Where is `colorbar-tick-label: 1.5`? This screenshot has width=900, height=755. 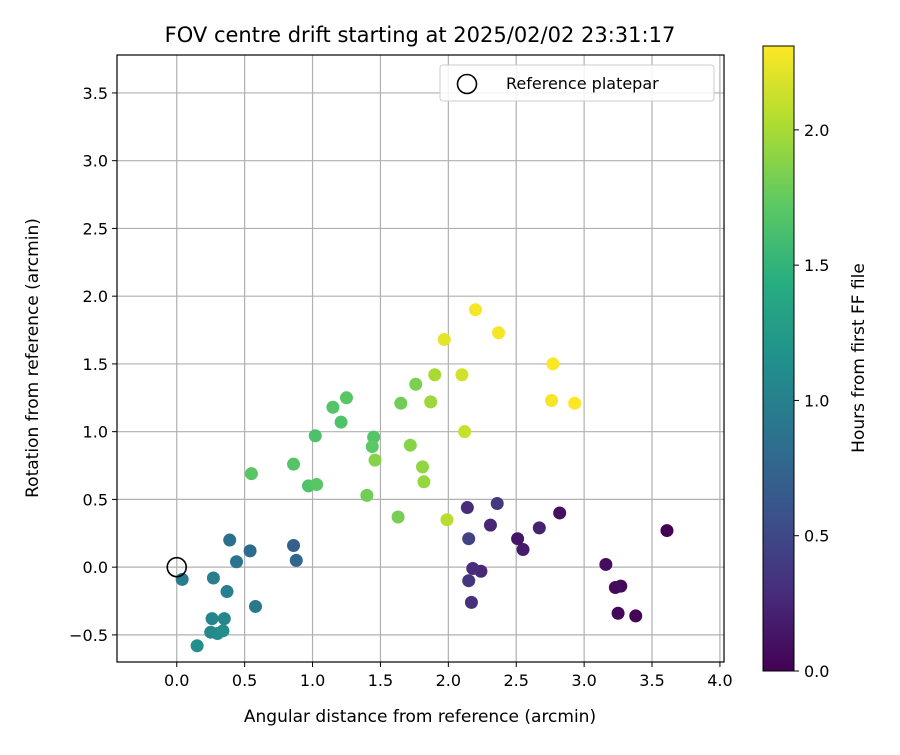
colorbar-tick-label: 1.5 is located at coordinates (816, 265).